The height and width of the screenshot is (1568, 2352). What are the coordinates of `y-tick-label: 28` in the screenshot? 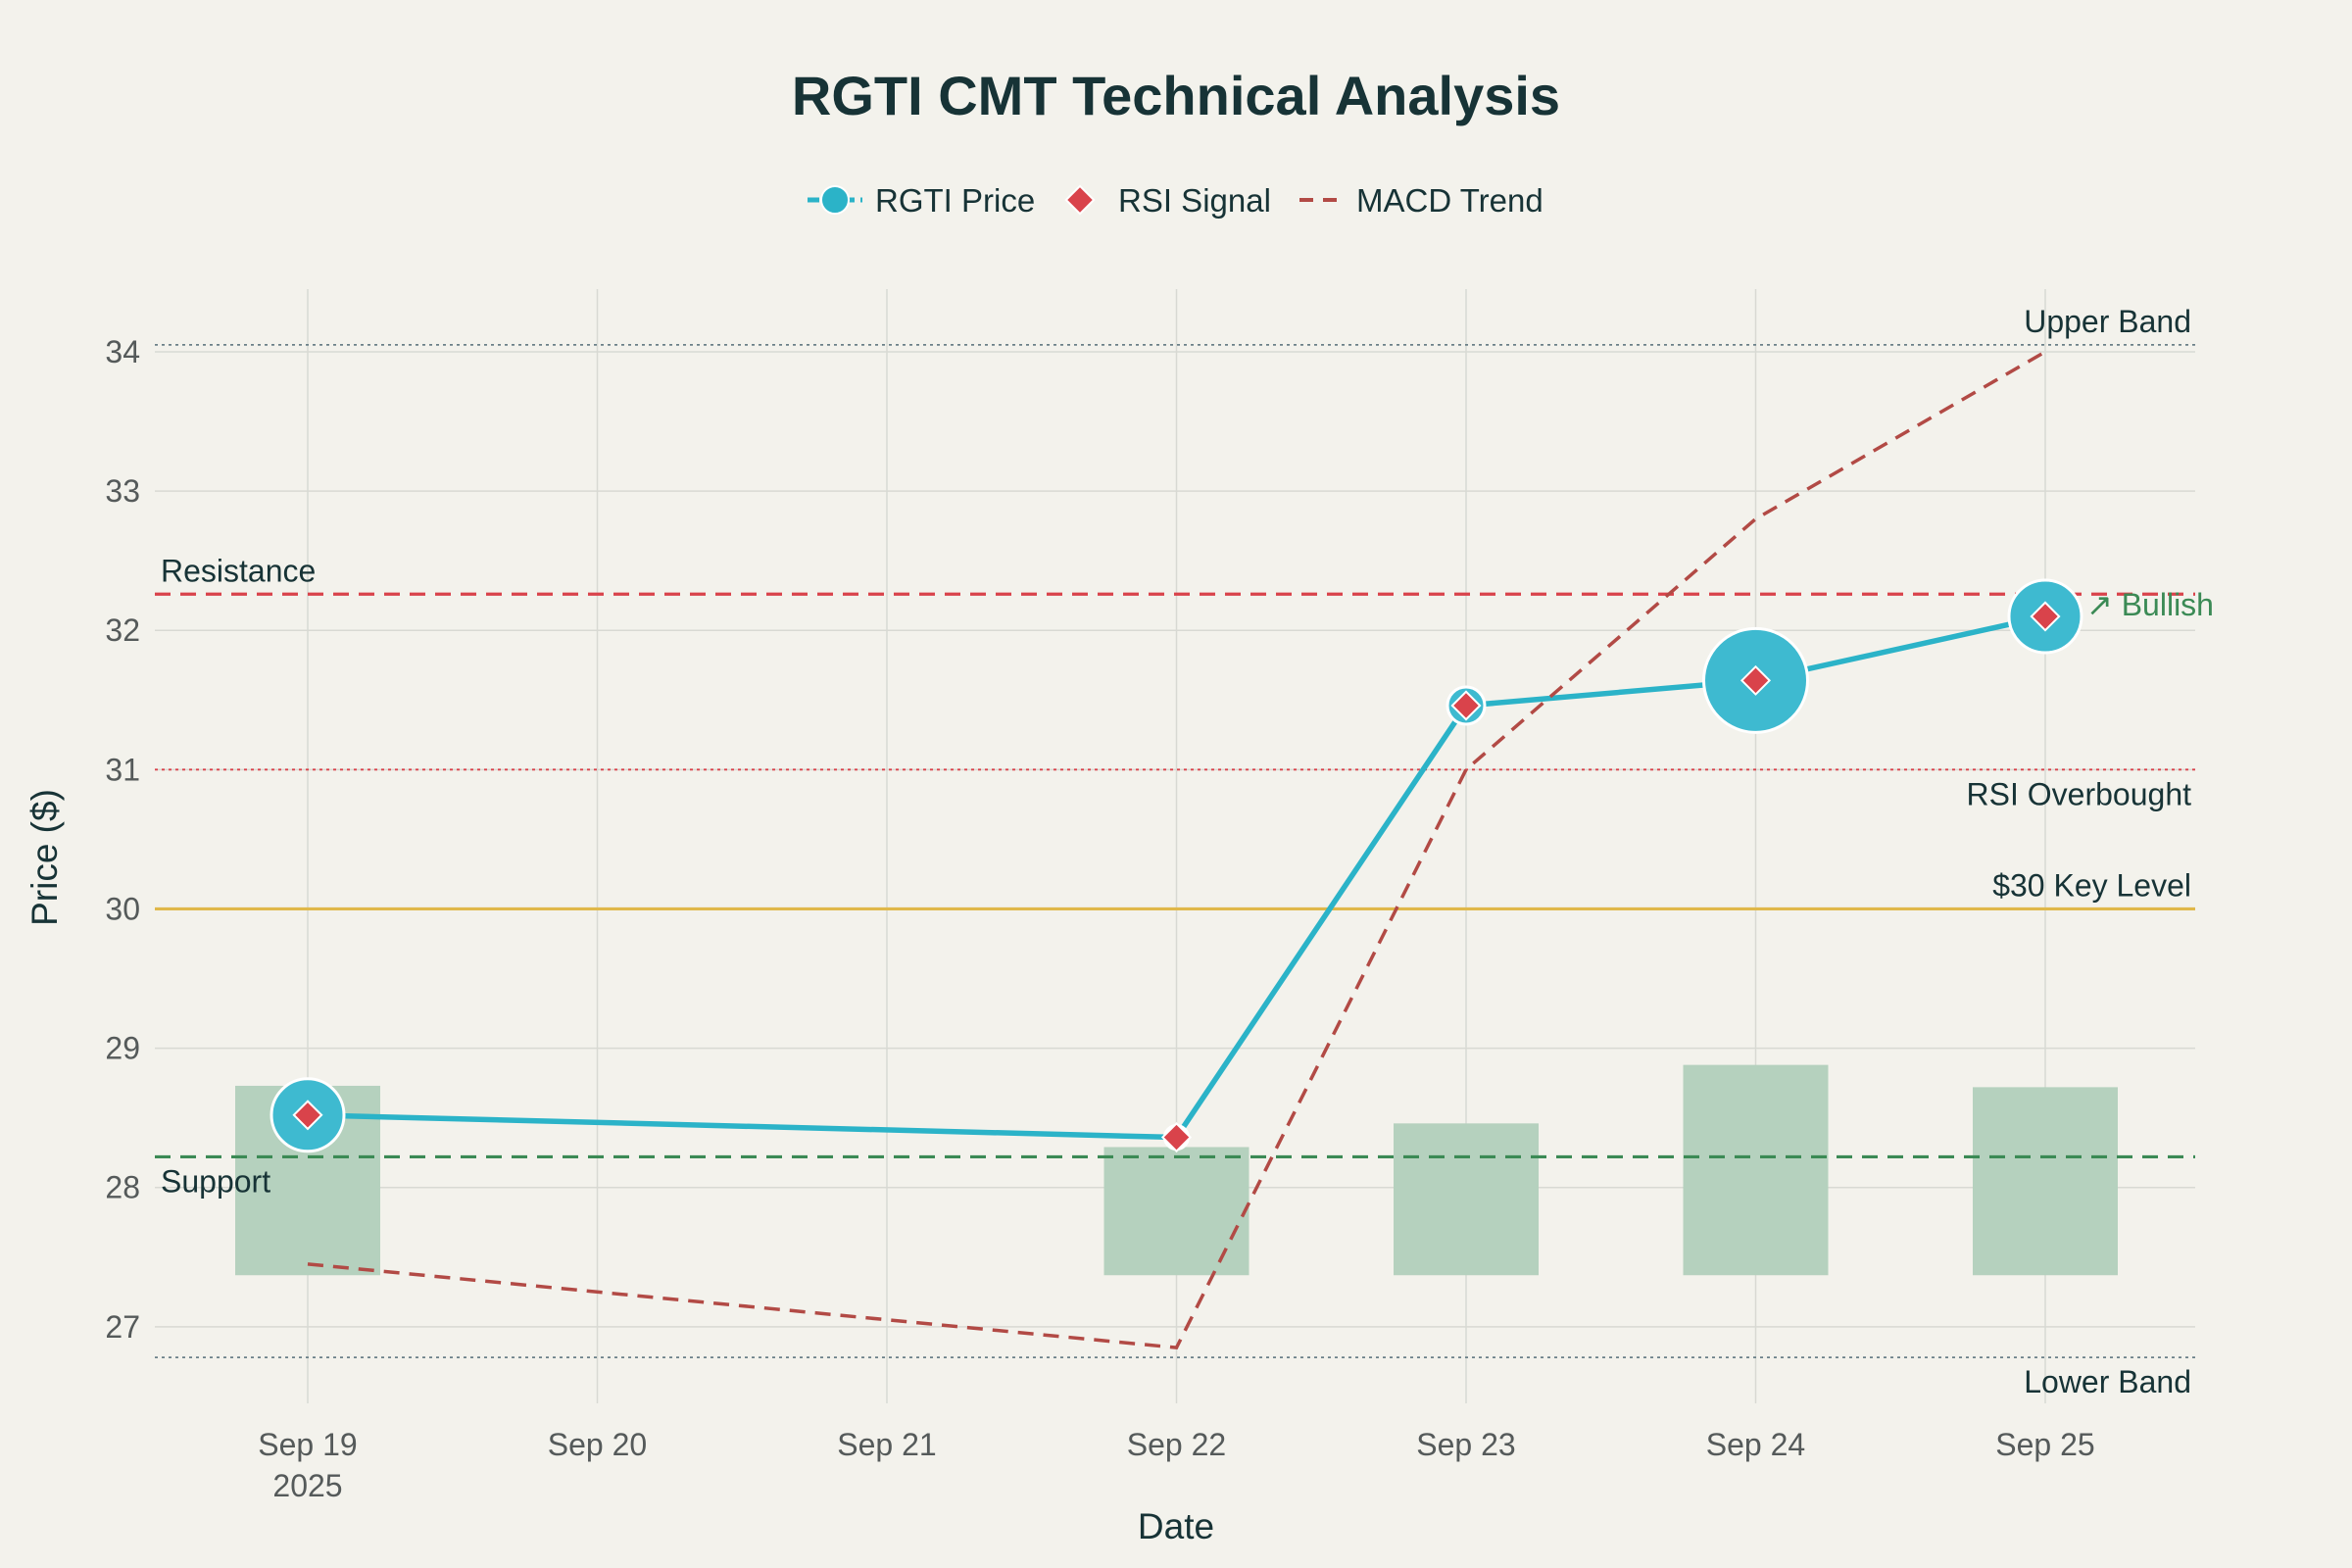 It's located at (122, 1187).